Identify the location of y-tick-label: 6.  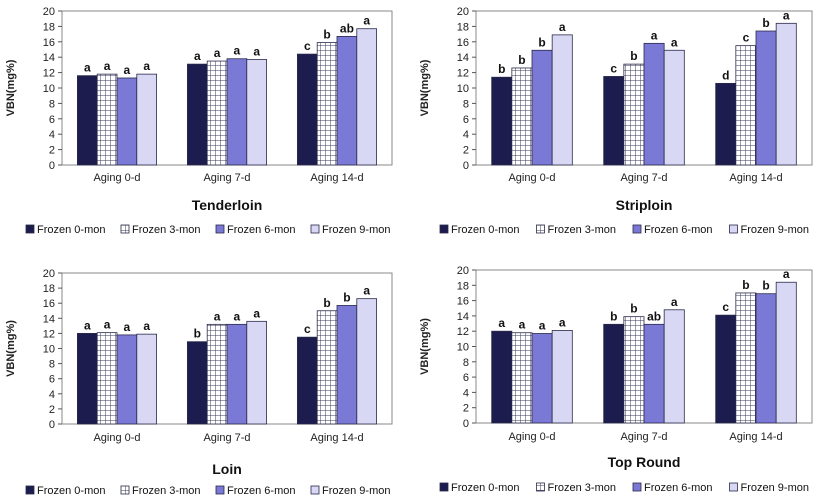
(52, 120).